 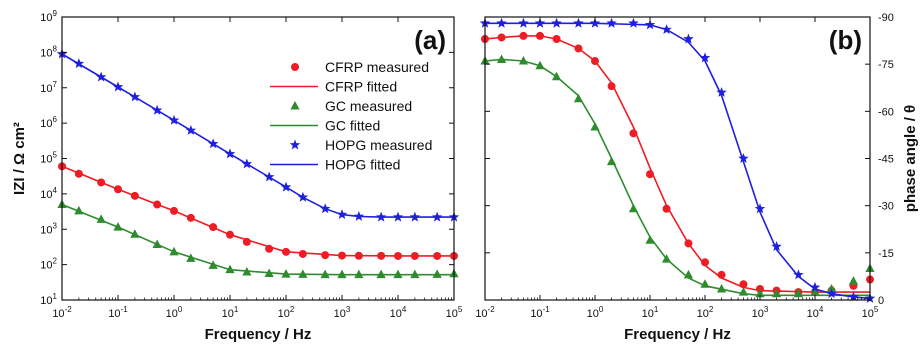 What do you see at coordinates (174, 312) in the screenshot?
I see `x-tick-label: 10⁰` at bounding box center [174, 312].